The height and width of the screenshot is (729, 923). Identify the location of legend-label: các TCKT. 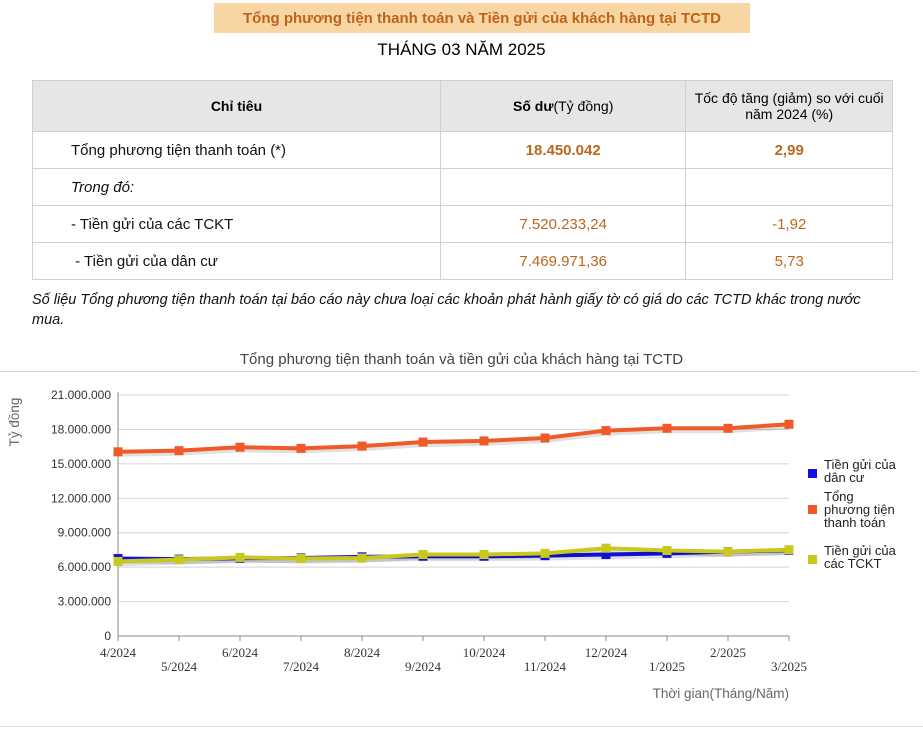
(853, 563).